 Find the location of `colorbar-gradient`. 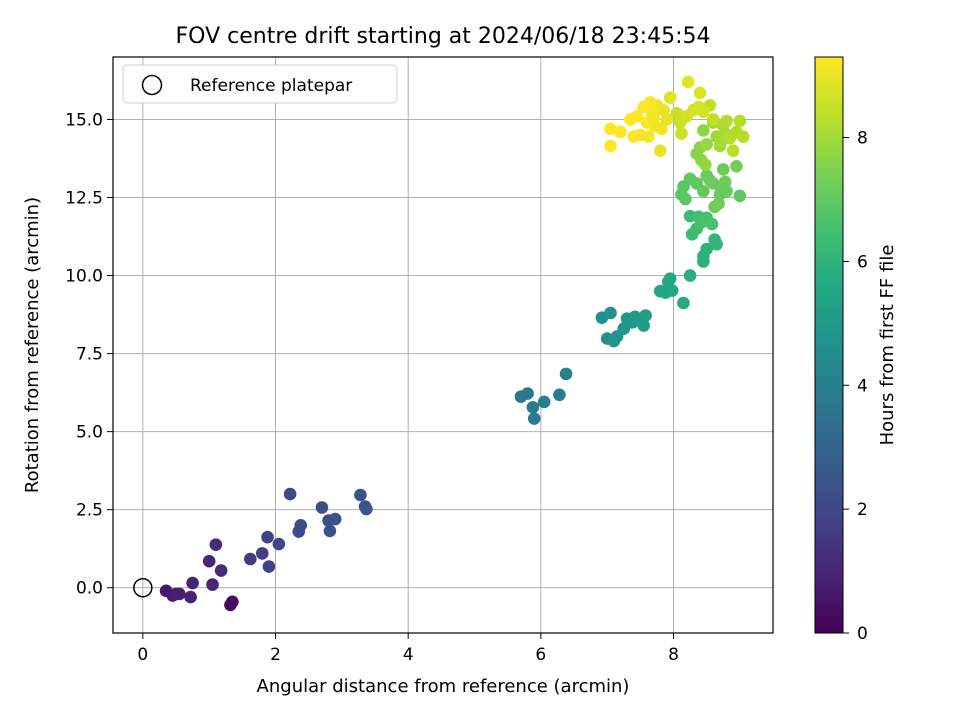

colorbar-gradient is located at coordinates (829, 345).